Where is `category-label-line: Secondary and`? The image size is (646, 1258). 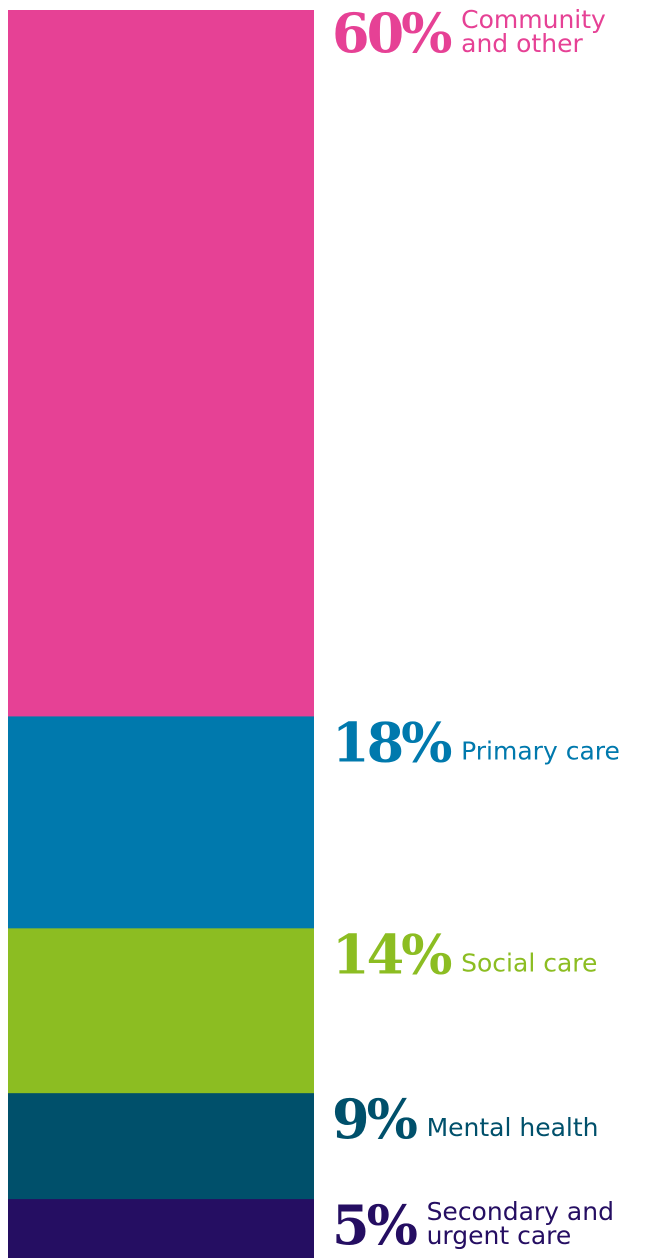
category-label-line: Secondary and is located at coordinates (520, 1211).